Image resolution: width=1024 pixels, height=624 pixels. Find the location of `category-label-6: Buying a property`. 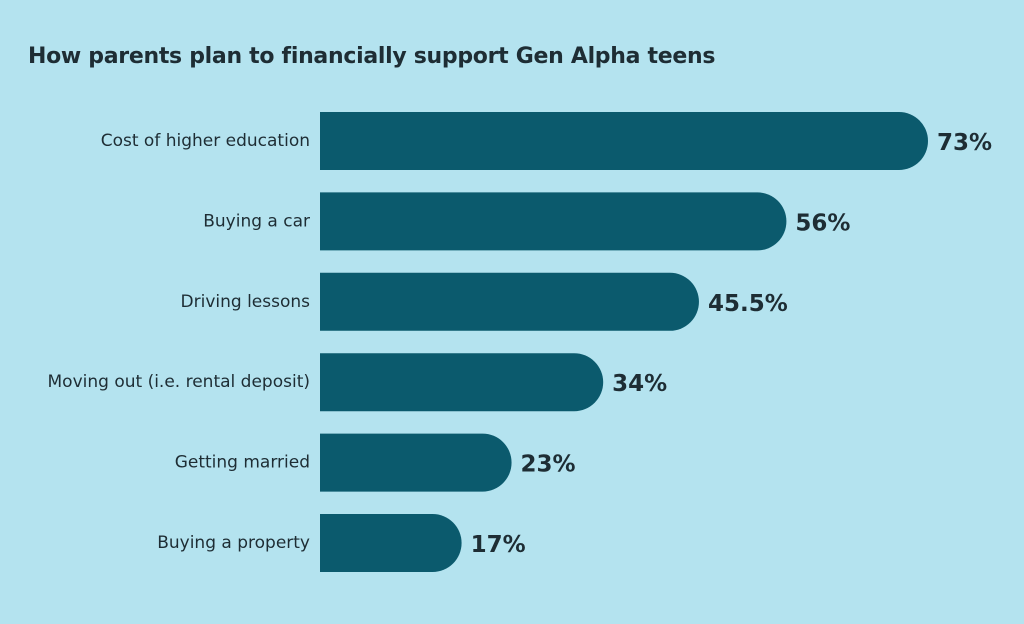

category-label-6: Buying a property is located at coordinates (233, 543).